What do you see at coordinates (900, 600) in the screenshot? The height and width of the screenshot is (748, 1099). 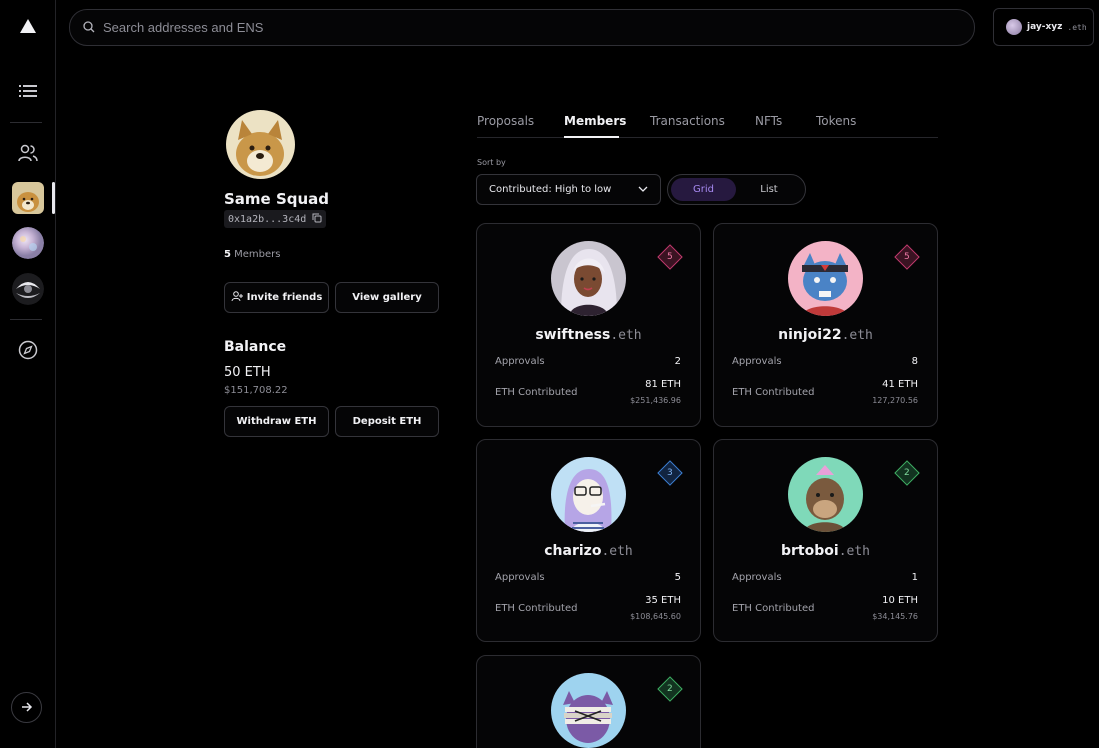 I see `eth-contributed-value: 10 ETH` at bounding box center [900, 600].